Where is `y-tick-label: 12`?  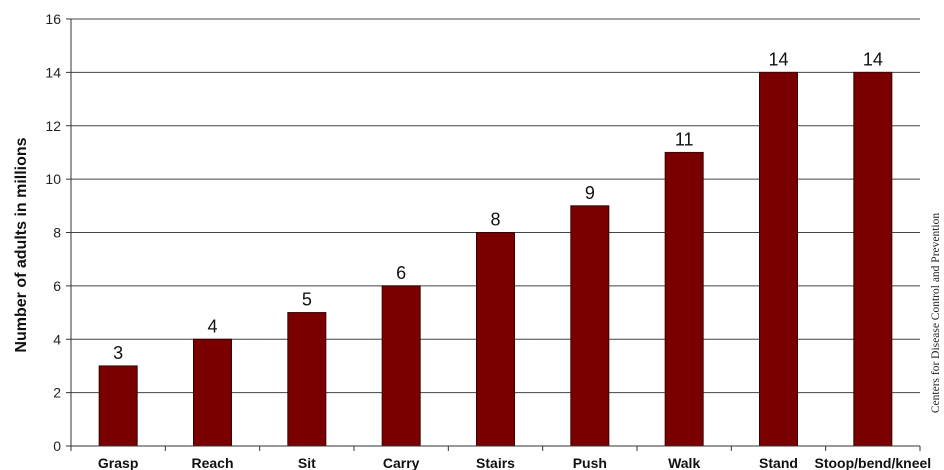 y-tick-label: 12 is located at coordinates (53, 126).